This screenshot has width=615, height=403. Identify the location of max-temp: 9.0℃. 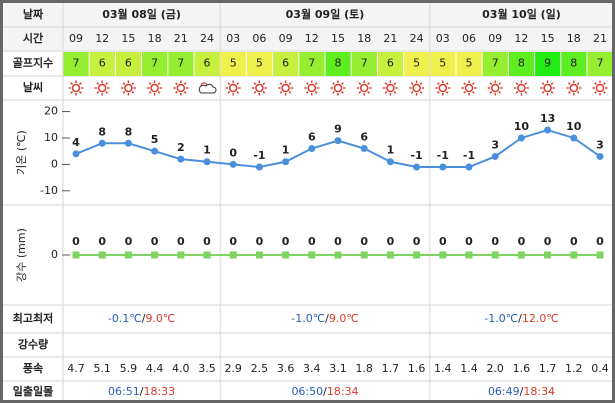
(160, 318).